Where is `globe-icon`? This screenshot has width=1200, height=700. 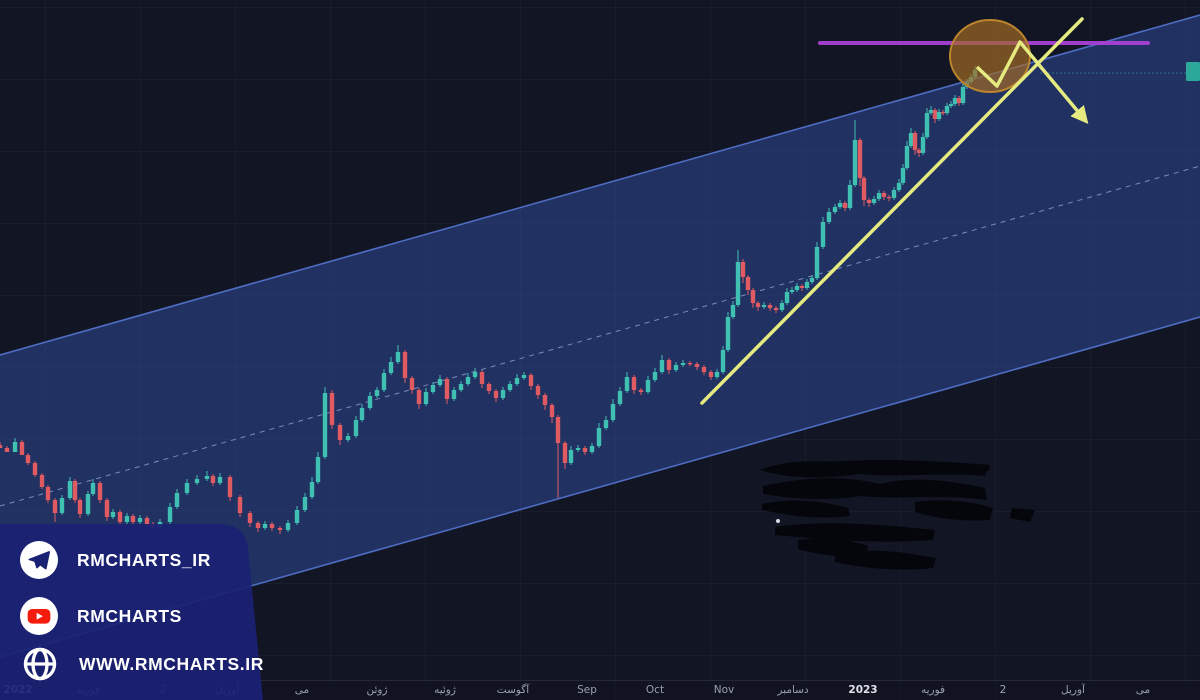
globe-icon is located at coordinates (40, 664).